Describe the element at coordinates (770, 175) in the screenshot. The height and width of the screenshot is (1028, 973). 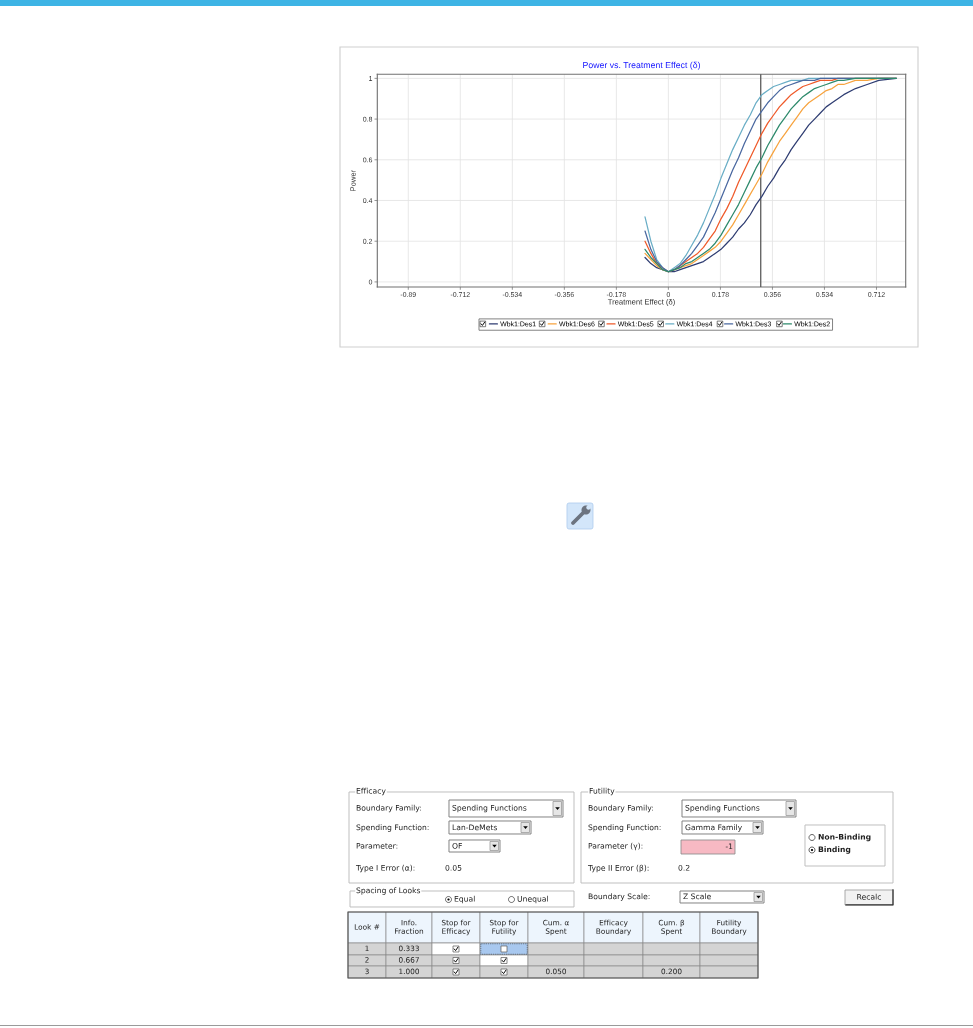
I see `line-series` at that location.